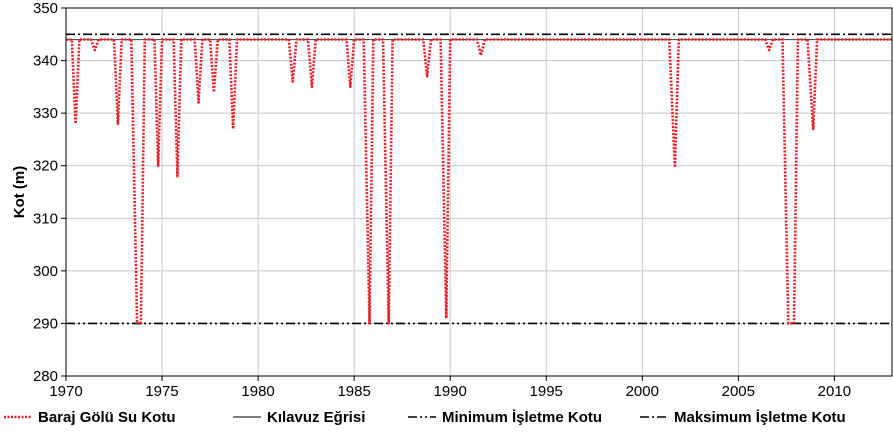  I want to click on legend-item-minimum-operating-level: Minimum İşletme Kotu, so click(505, 417).